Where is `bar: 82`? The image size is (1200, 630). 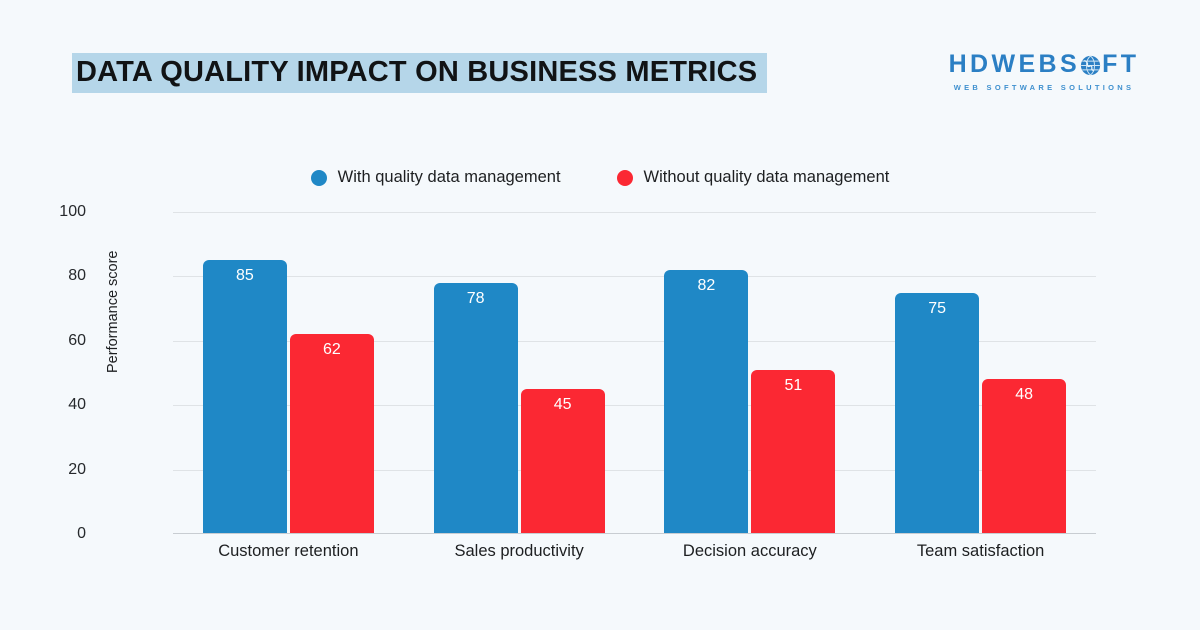 bar: 82 is located at coordinates (706, 401).